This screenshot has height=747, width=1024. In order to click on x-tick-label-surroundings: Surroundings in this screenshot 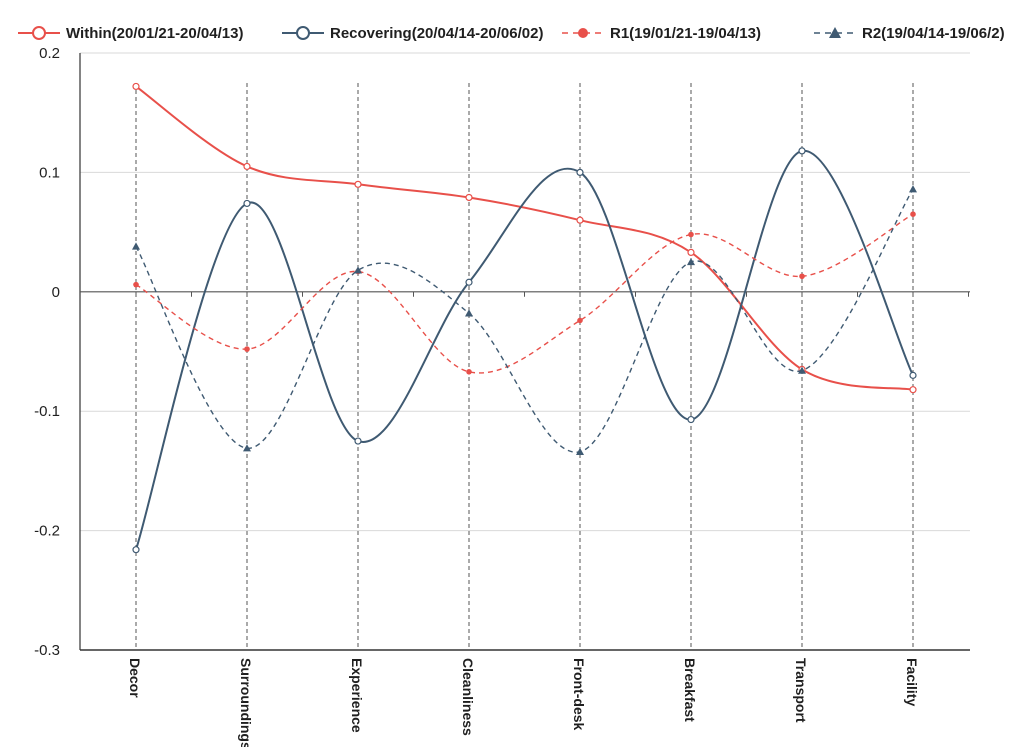, I will do `click(246, 702)`.